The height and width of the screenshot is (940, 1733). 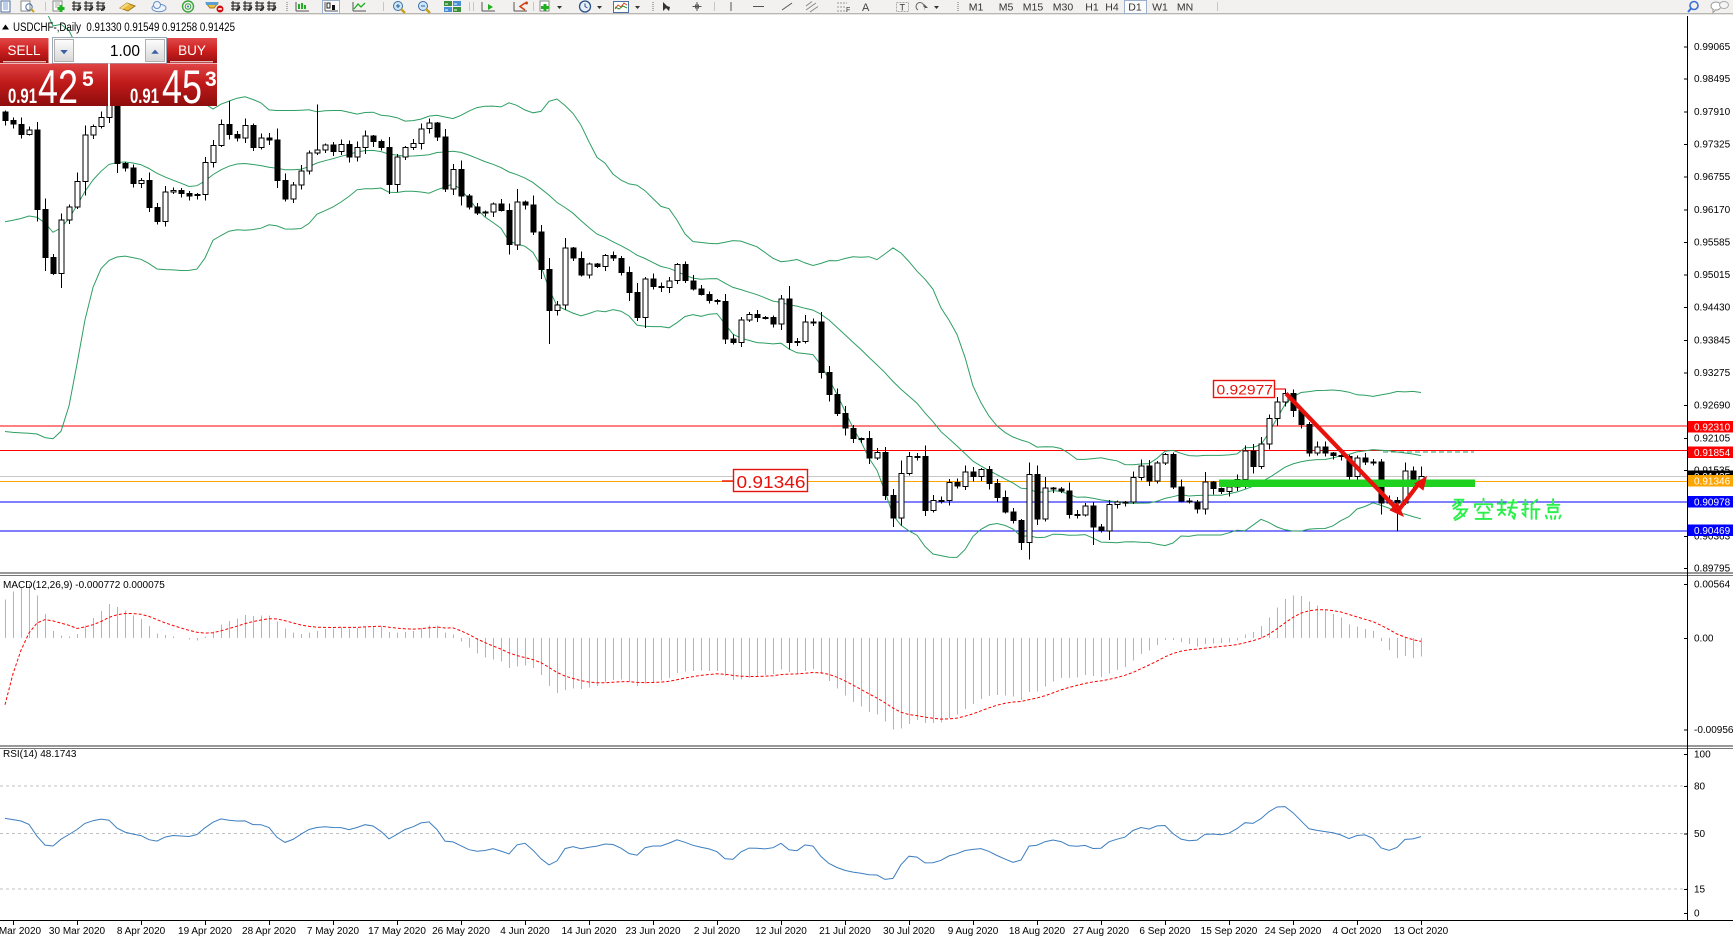 I want to click on svg-text: 15 Sep 2020, so click(x=1229, y=931).